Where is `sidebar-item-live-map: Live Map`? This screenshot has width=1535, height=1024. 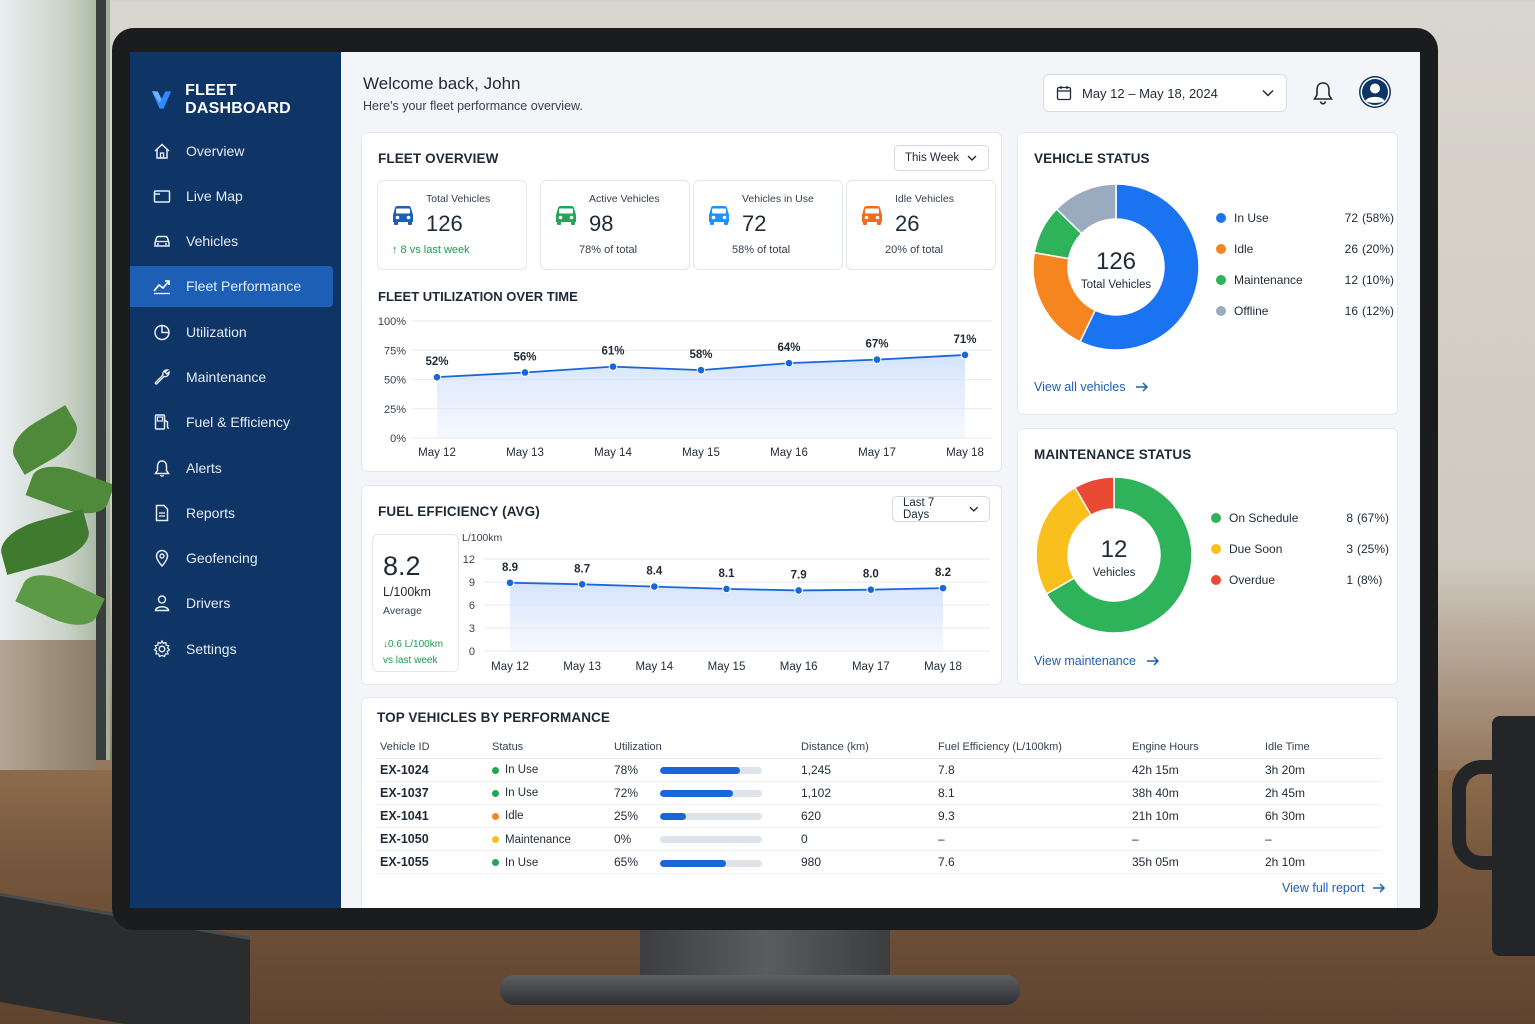
sidebar-item-live-map: Live Map is located at coordinates (231, 195).